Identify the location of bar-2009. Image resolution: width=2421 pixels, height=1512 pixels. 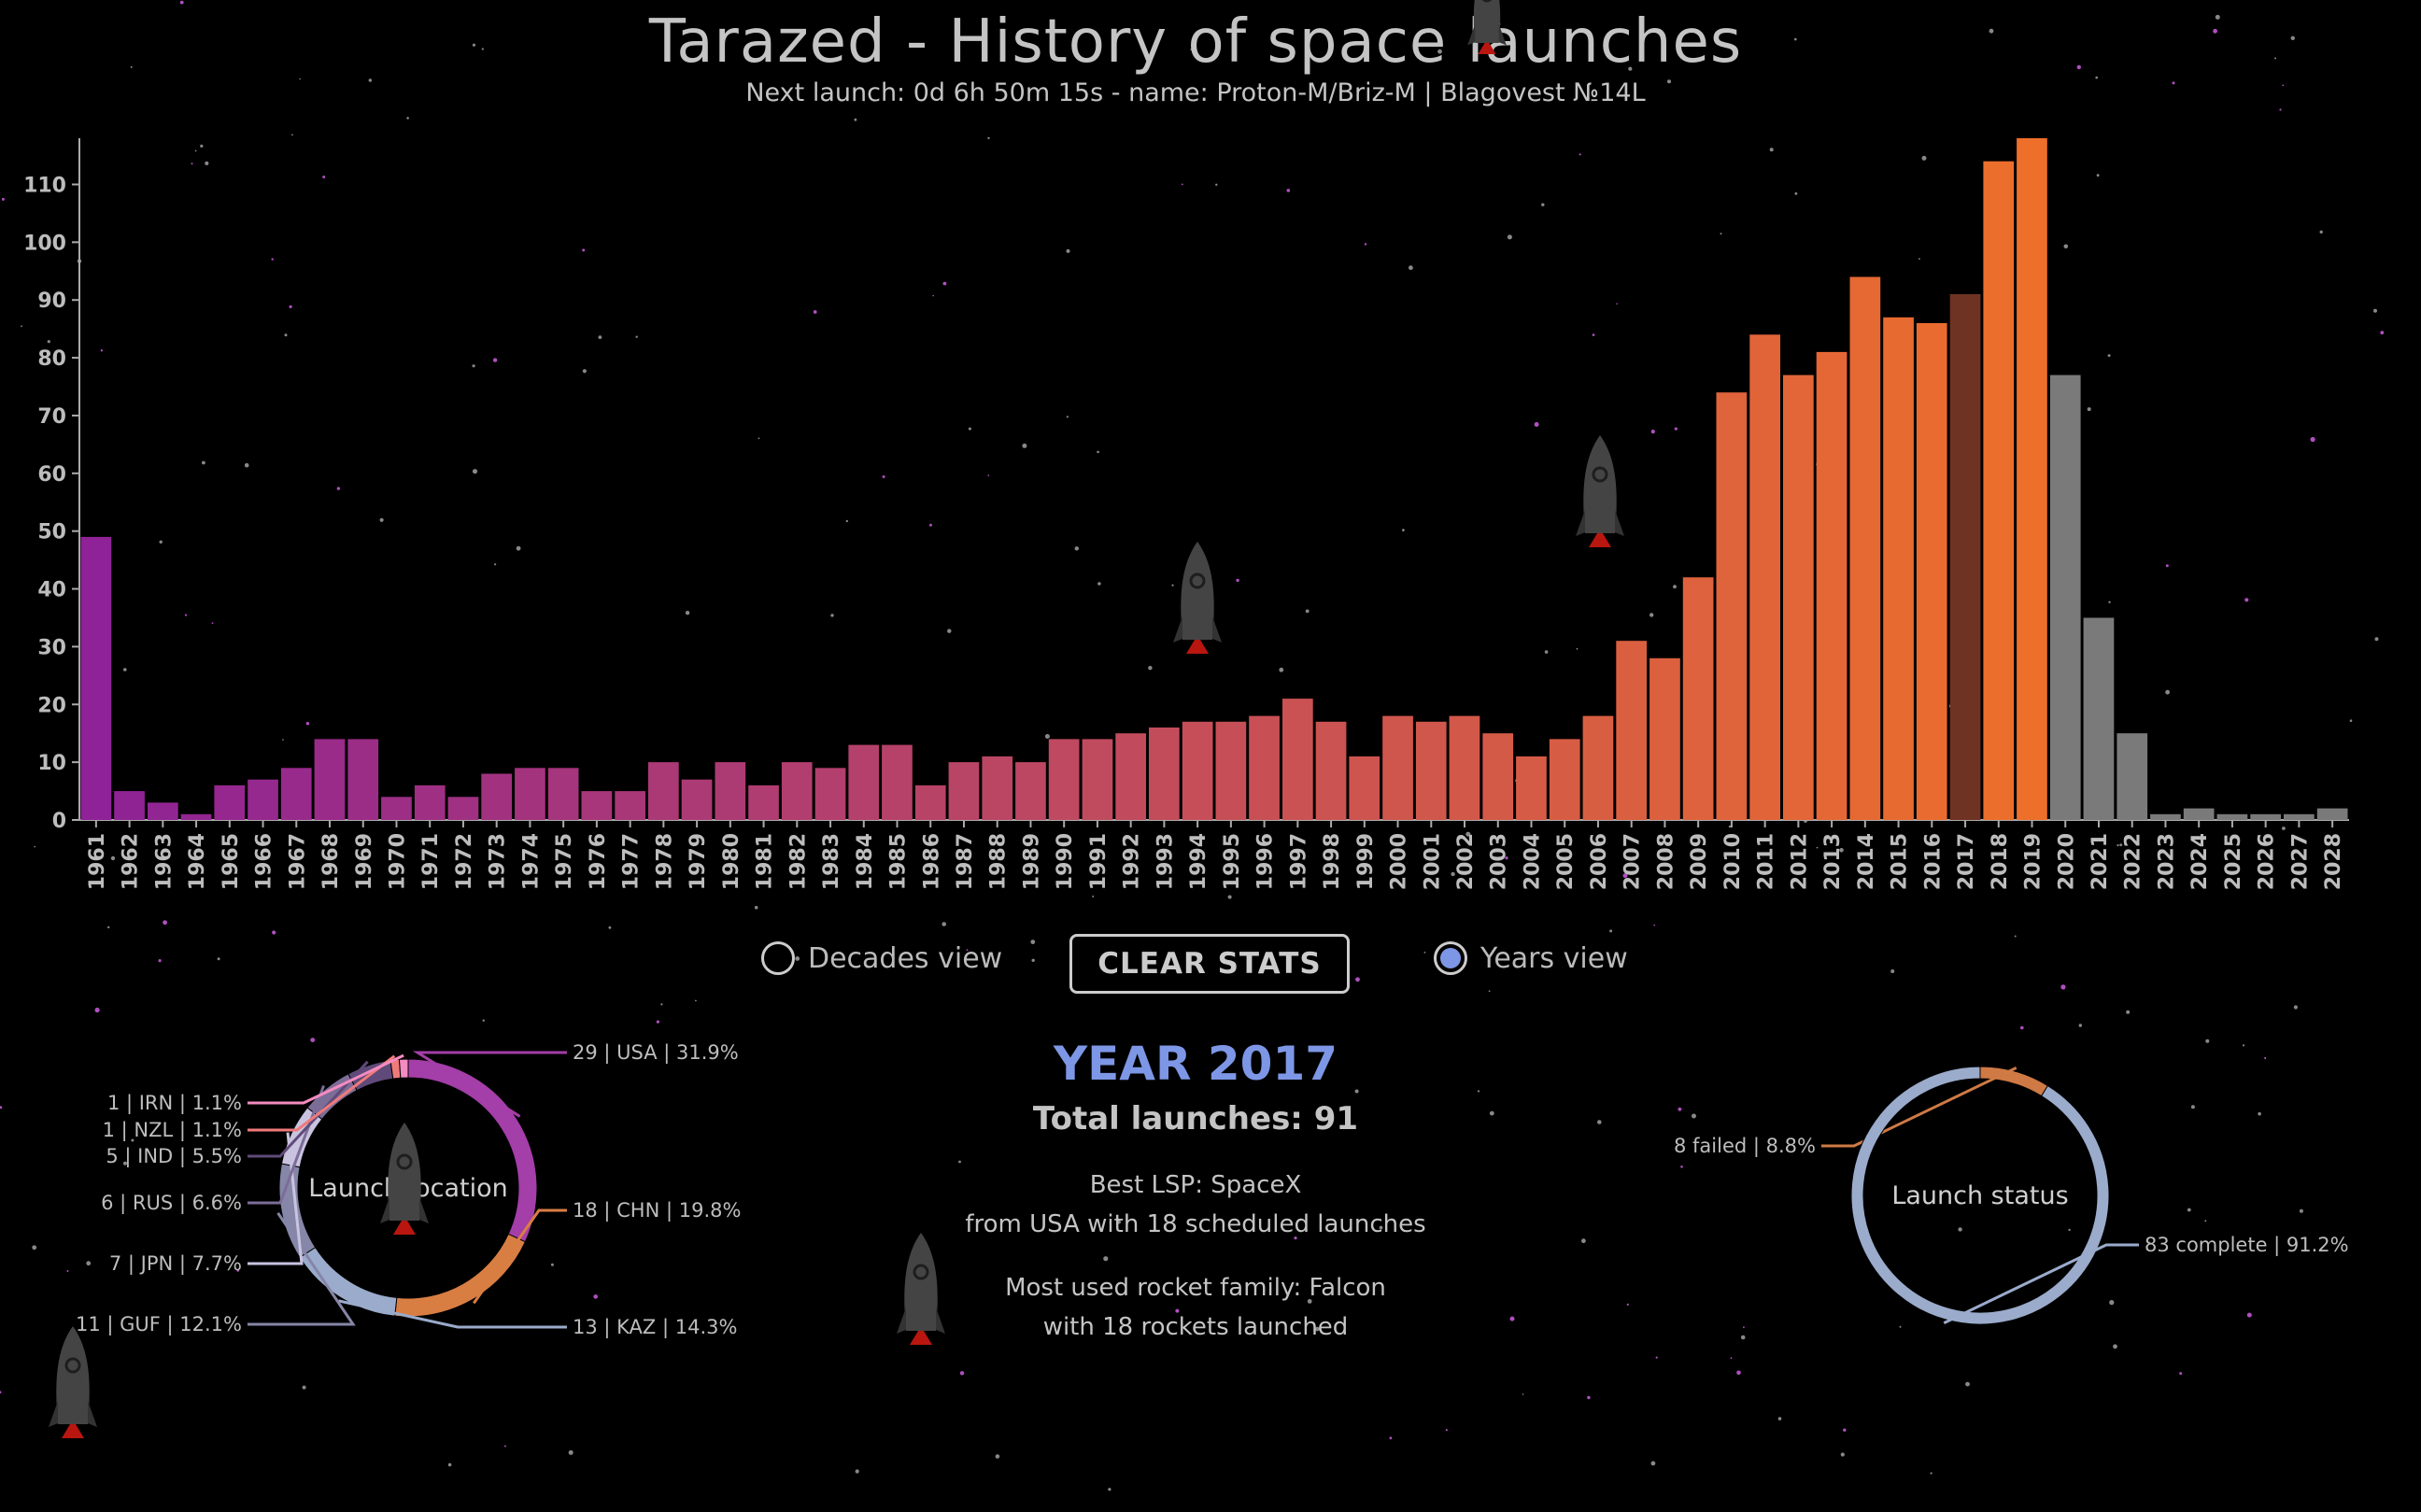
(1698, 698).